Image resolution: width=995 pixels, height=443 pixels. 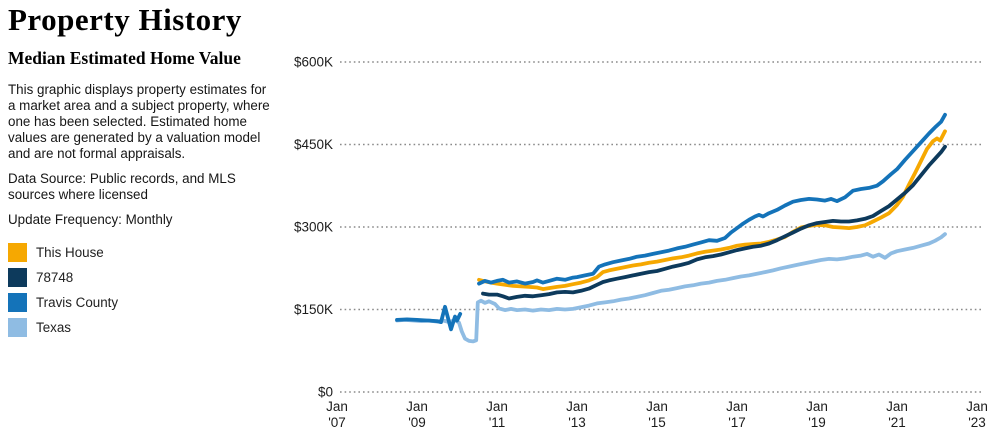 I want to click on x-axis-tick-label: '11, so click(x=497, y=422).